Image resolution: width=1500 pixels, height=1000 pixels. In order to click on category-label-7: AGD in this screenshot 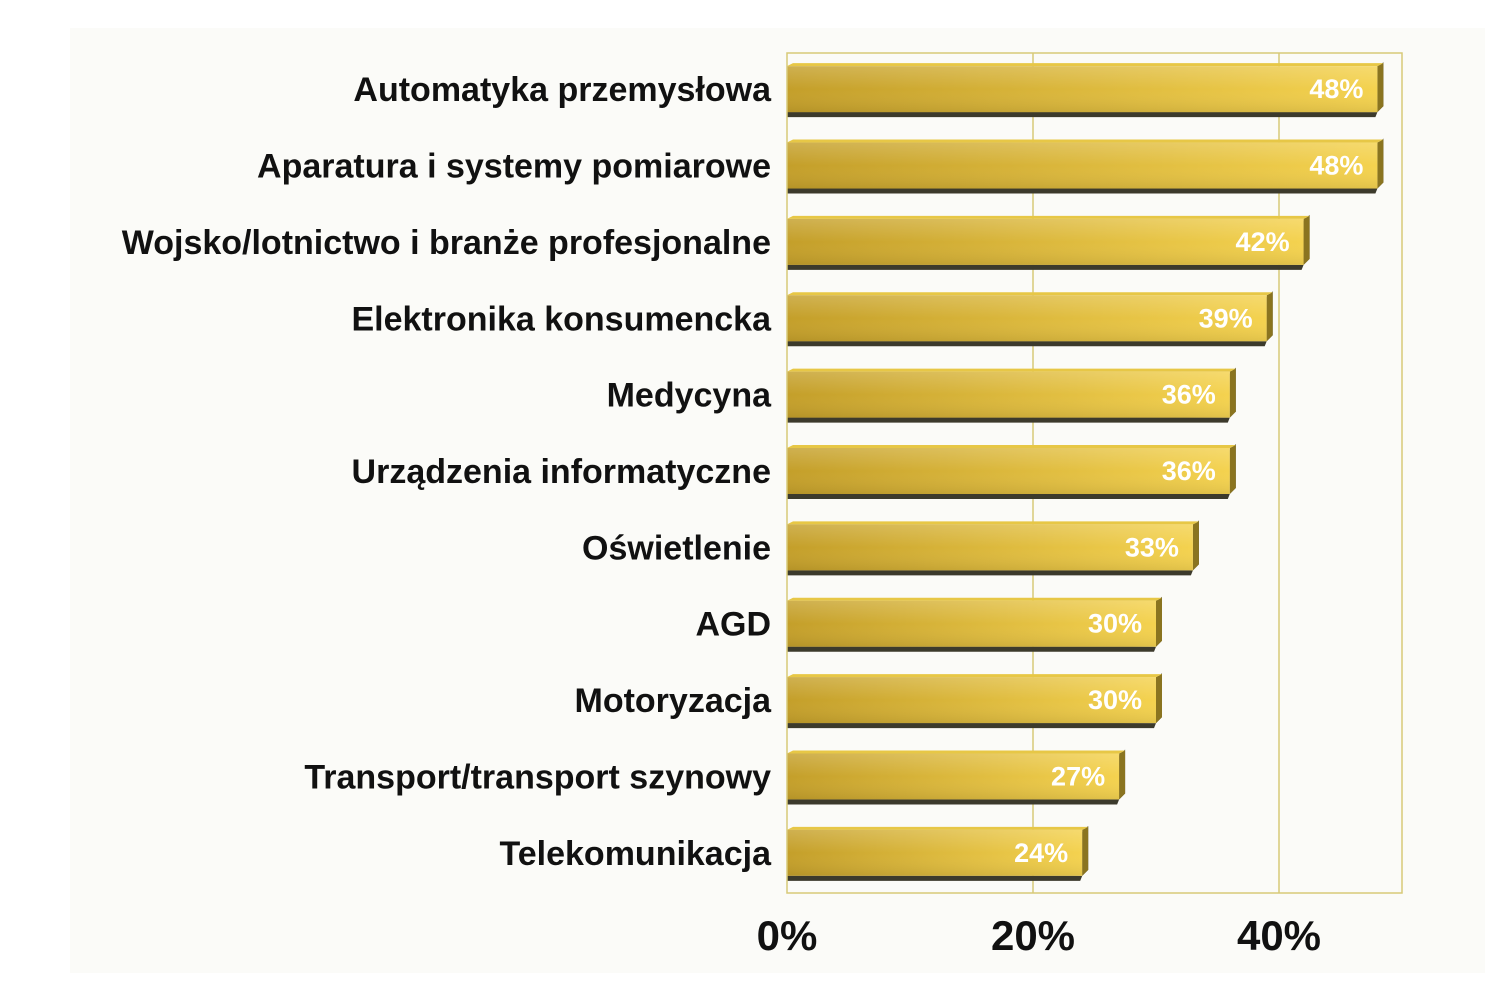, I will do `click(733, 625)`.